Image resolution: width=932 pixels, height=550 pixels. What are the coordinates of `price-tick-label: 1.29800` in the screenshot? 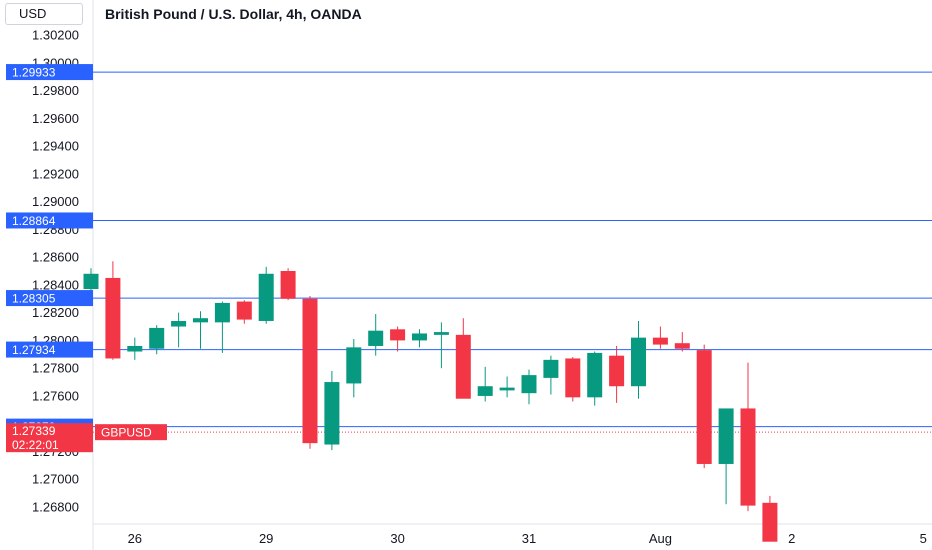 It's located at (55, 90).